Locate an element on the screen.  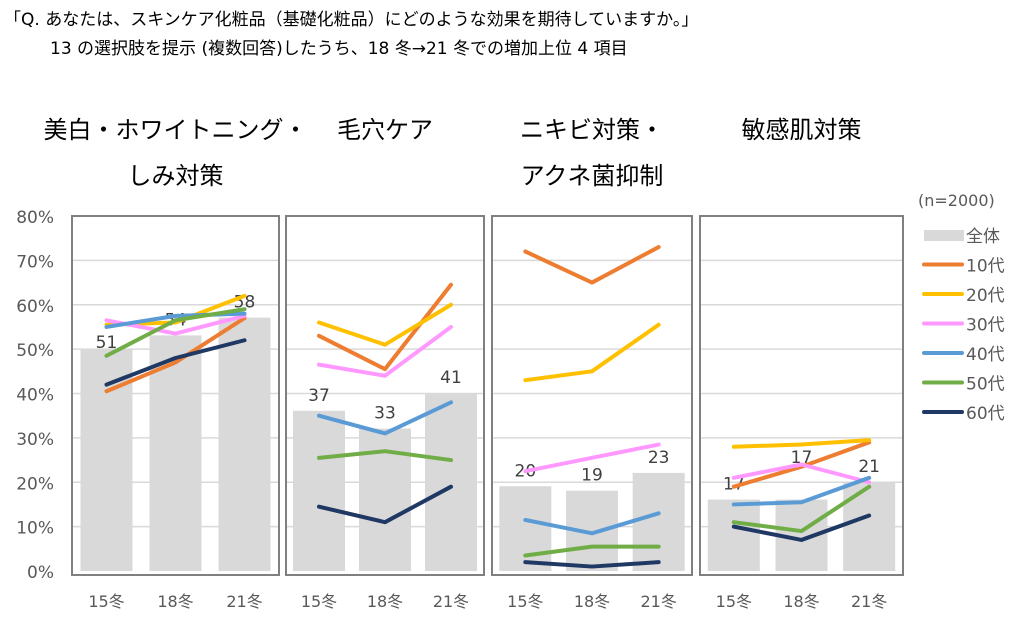
bar-data-label: 33 is located at coordinates (385, 414).